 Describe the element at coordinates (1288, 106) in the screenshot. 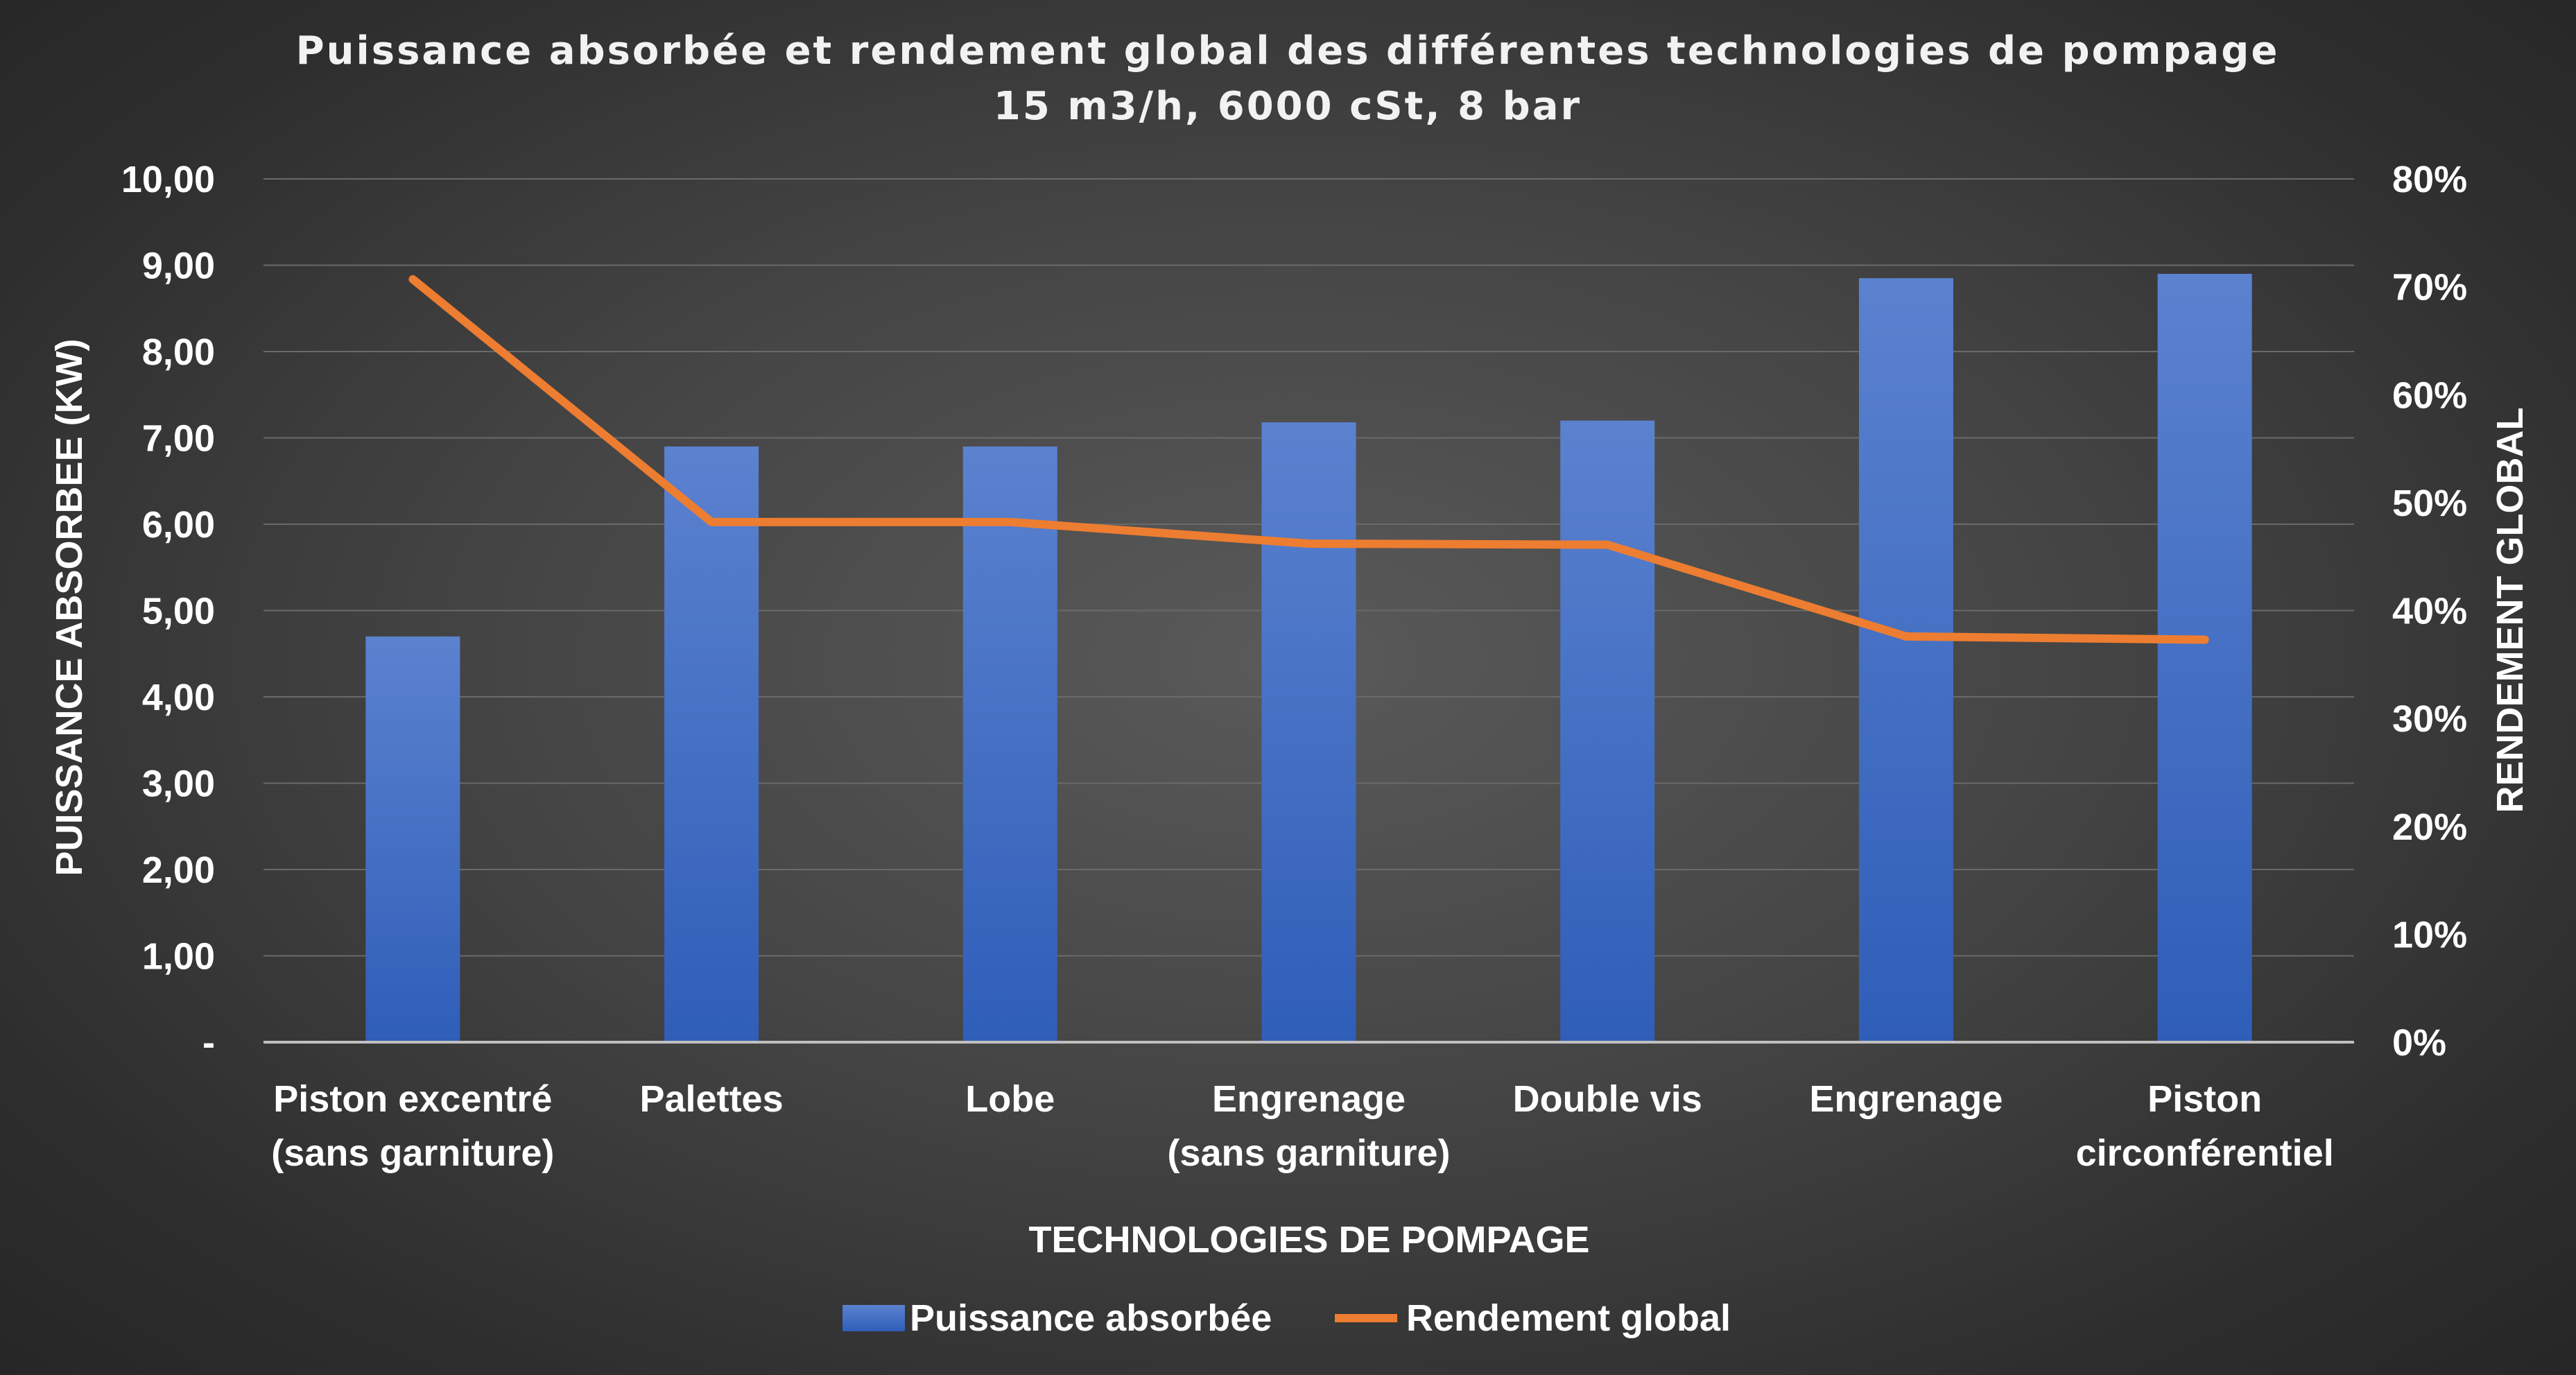

I see `chart-subtitle: 15 m3/h, 6000 cSt, 8 bar` at that location.